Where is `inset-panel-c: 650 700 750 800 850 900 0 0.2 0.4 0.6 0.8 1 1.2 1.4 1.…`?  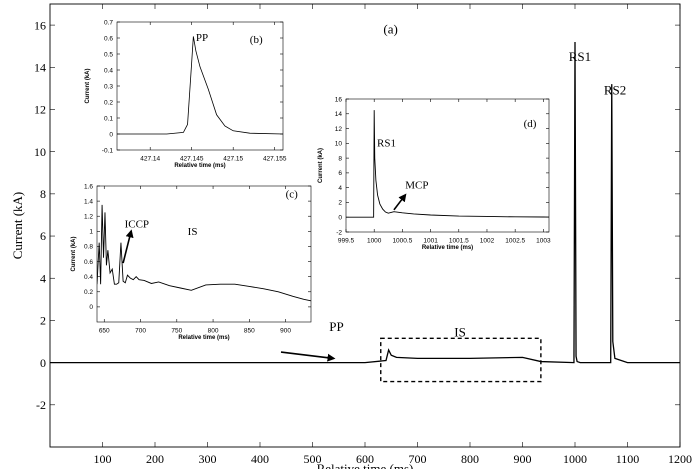 inset-panel-c: 650 700 750 800 850 900 0 0.2 0.4 0.6 0.8 1 1.2 1.4 1.… is located at coordinates (194, 264).